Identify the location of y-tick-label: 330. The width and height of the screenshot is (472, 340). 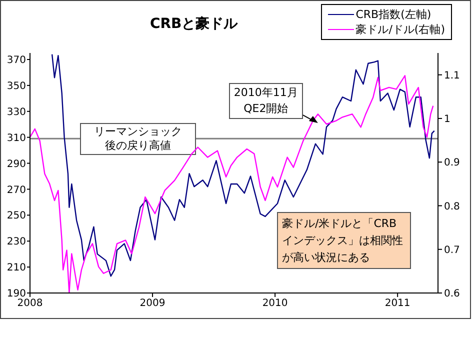
(16, 112).